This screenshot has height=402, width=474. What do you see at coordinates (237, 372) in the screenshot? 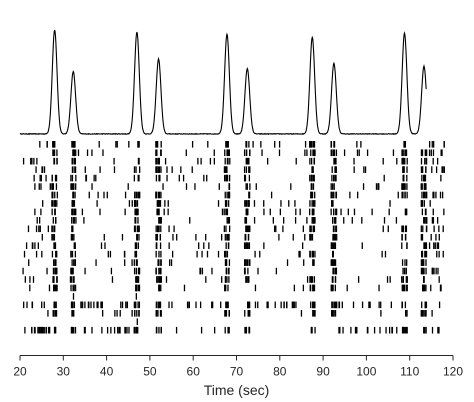
I see `x-tick-label: 70` at bounding box center [237, 372].